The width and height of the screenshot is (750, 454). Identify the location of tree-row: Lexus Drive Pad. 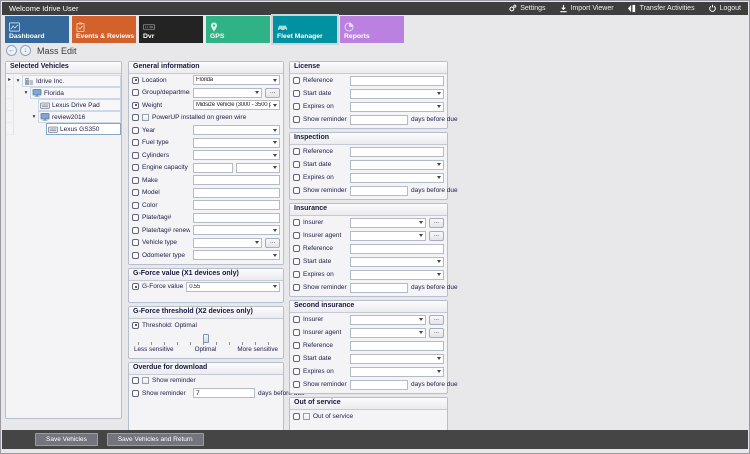
(63, 105).